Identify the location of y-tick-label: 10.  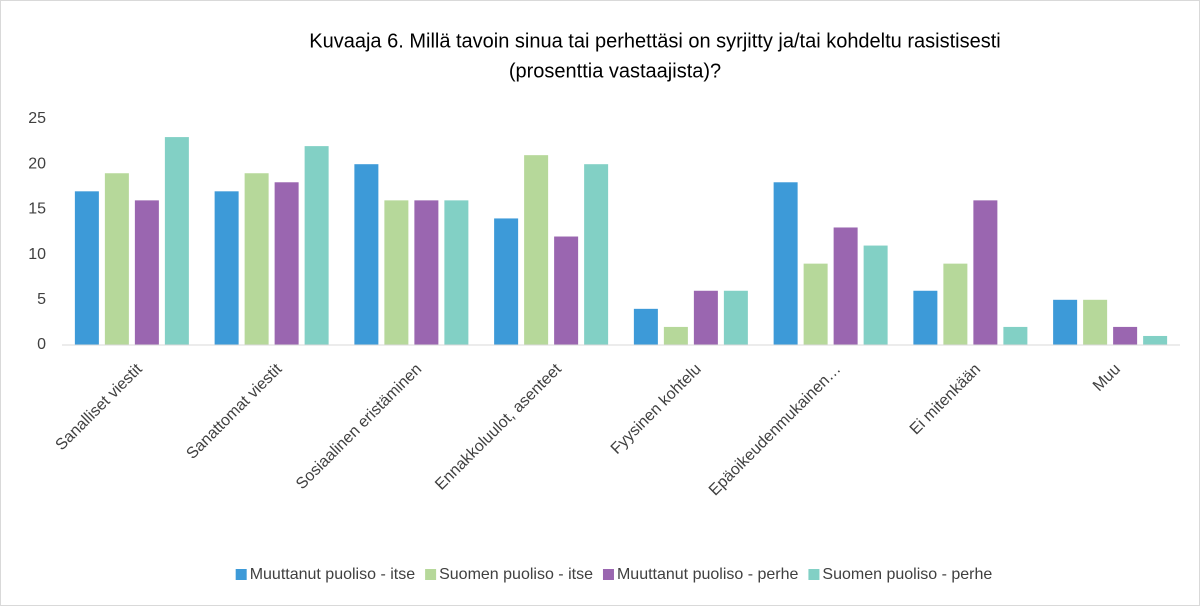
(37, 254).